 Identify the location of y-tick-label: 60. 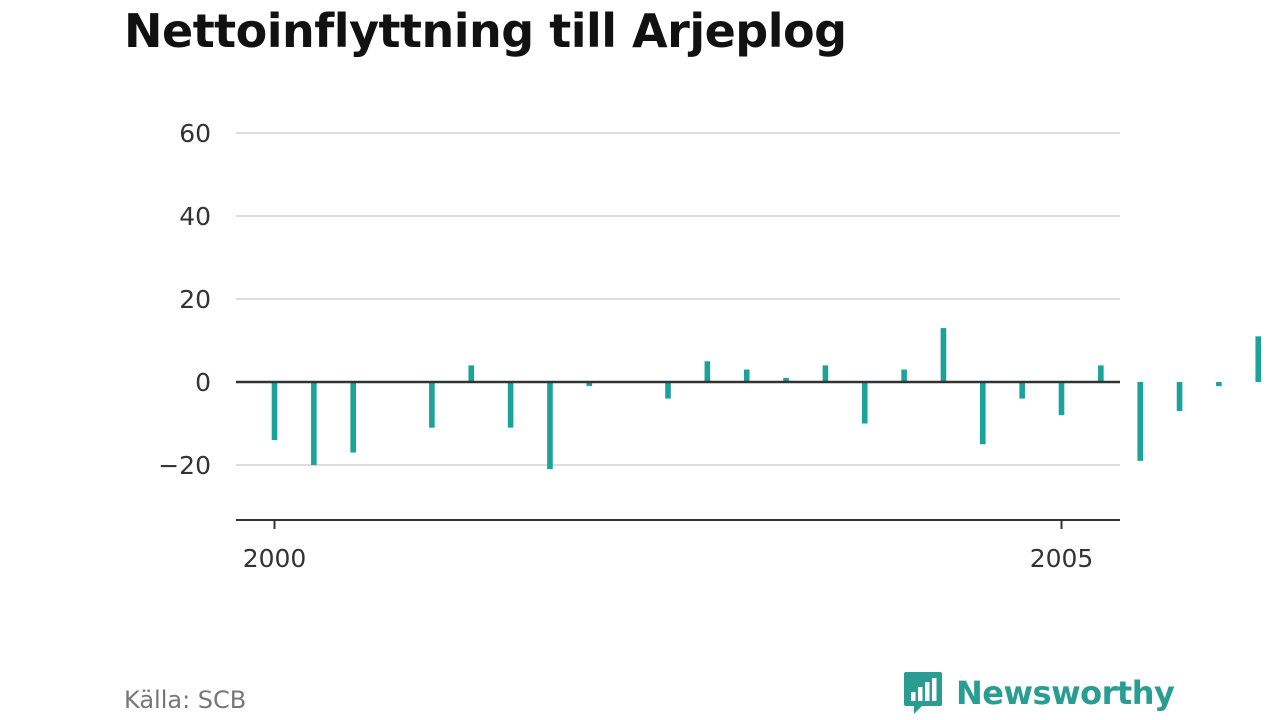
(195, 133).